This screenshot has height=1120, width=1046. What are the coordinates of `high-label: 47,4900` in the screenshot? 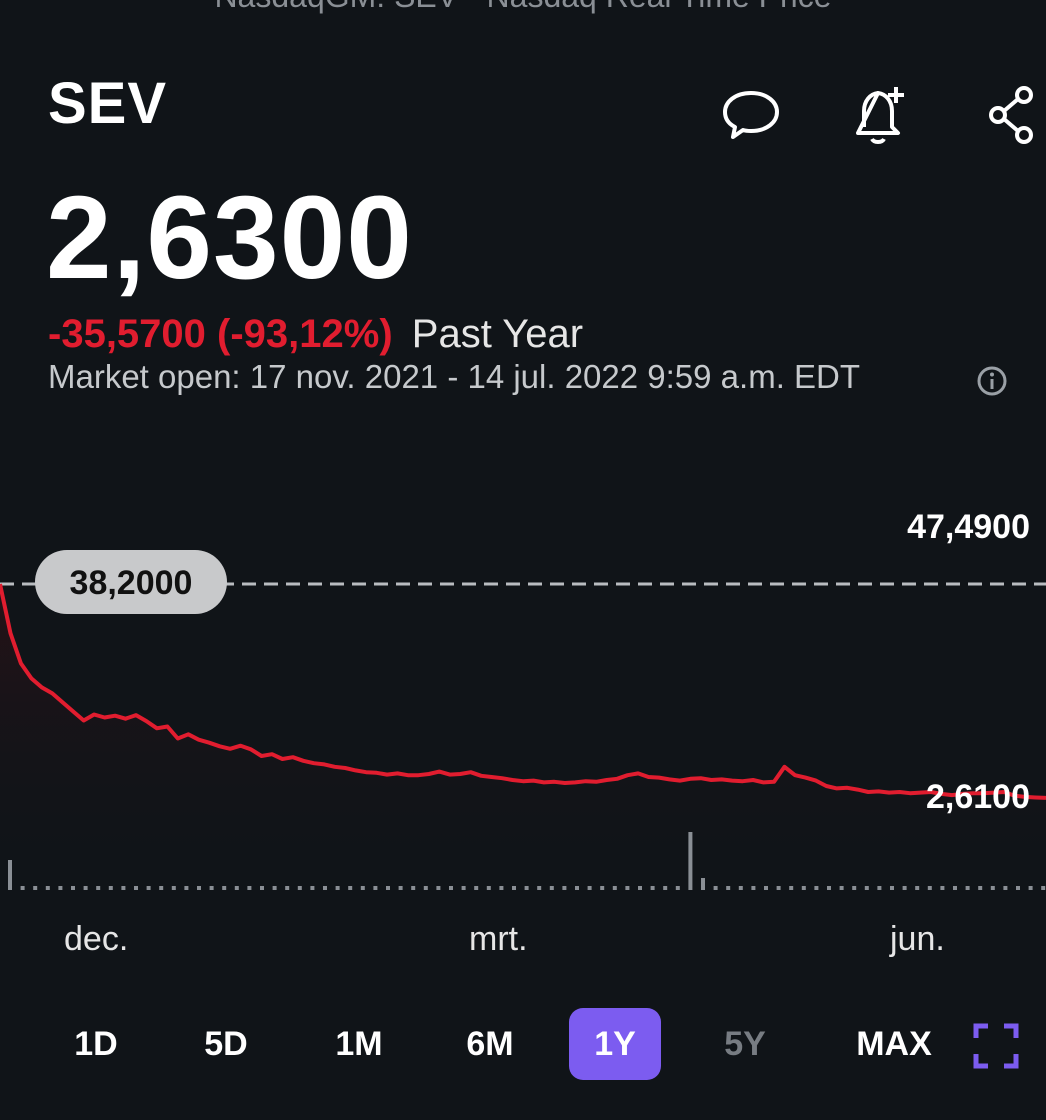 It's located at (968, 527).